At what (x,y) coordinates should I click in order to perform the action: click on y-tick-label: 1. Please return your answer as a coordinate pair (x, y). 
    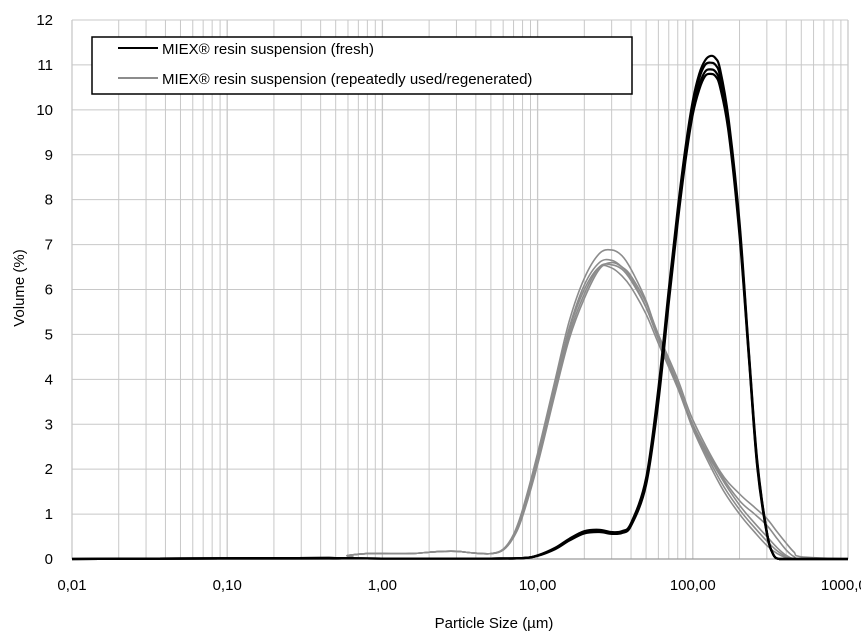
    Looking at the image, I should click on (49, 514).